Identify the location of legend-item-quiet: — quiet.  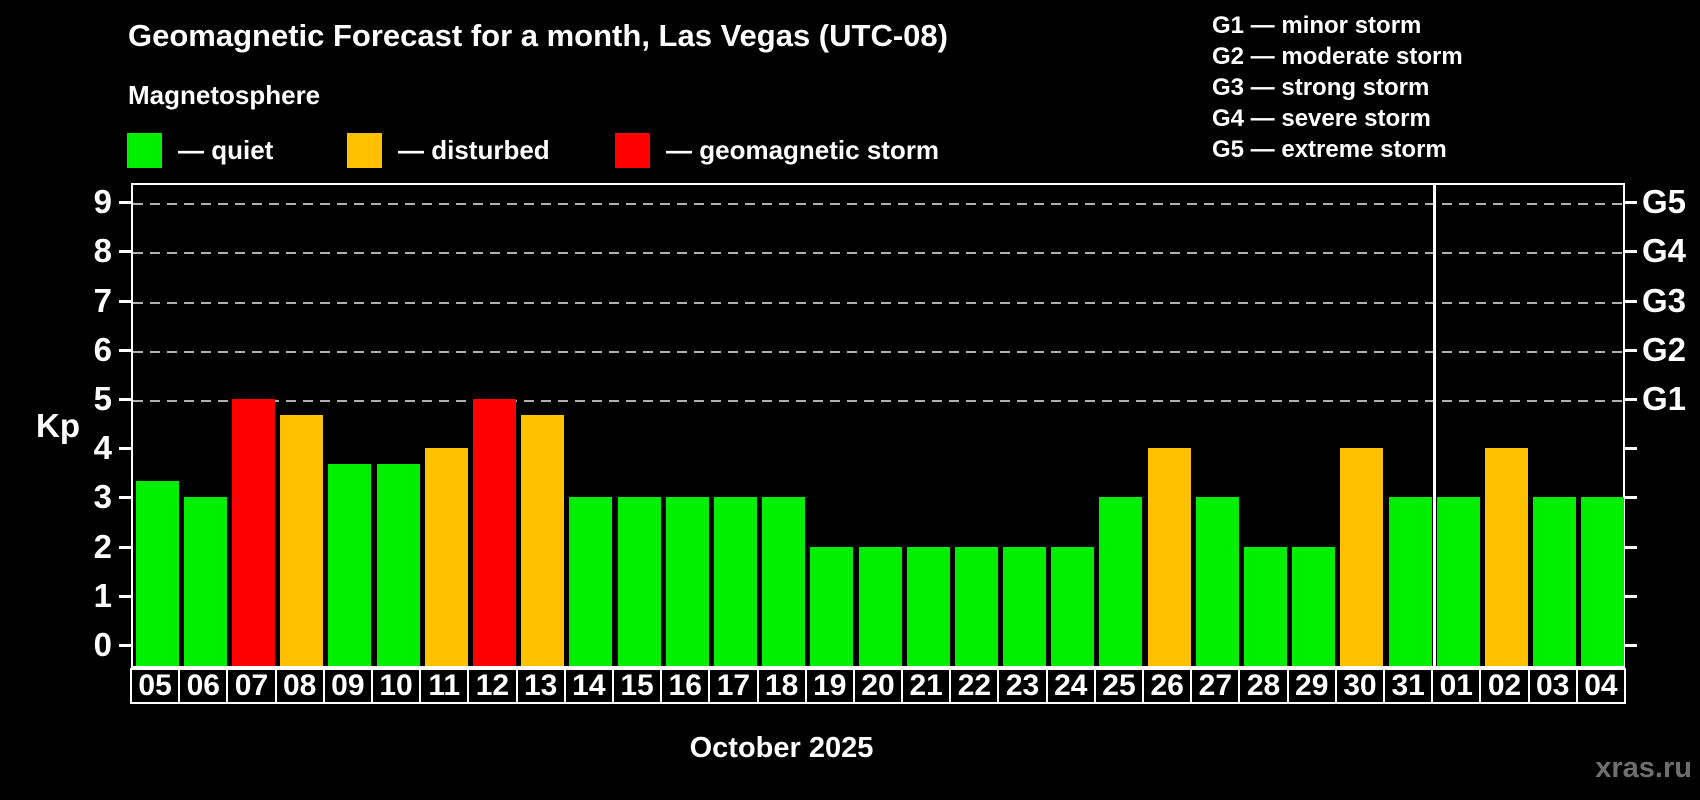
(200, 150).